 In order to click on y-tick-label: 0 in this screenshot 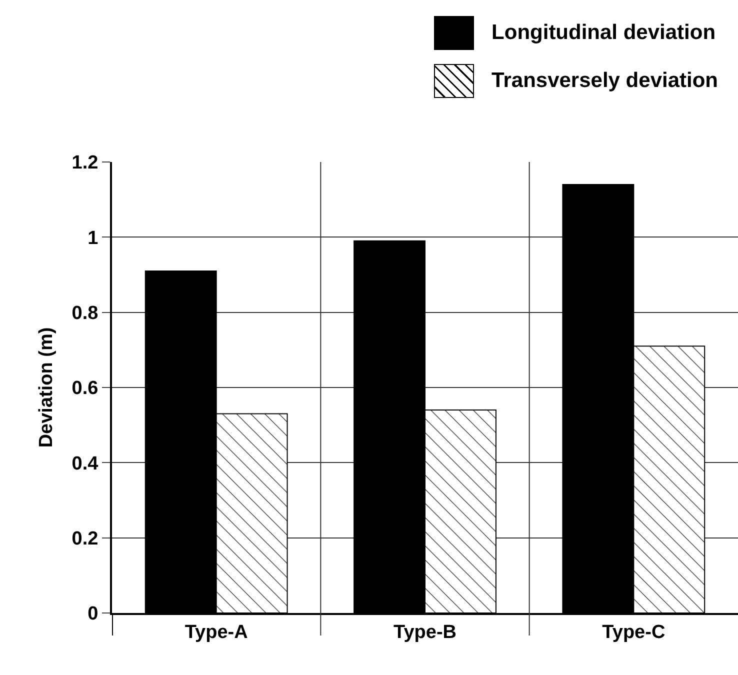, I will do `click(93, 614)`.